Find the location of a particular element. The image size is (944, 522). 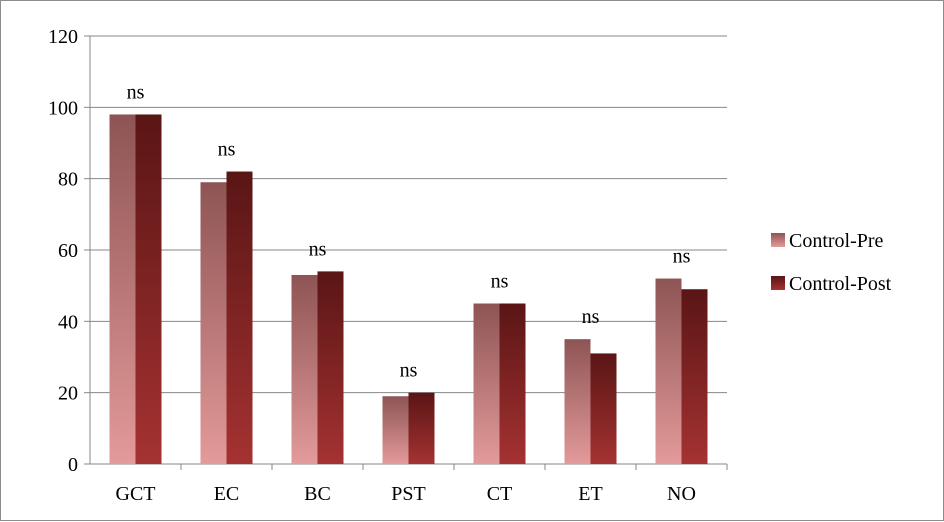

x-tick-label: PST is located at coordinates (408, 494).